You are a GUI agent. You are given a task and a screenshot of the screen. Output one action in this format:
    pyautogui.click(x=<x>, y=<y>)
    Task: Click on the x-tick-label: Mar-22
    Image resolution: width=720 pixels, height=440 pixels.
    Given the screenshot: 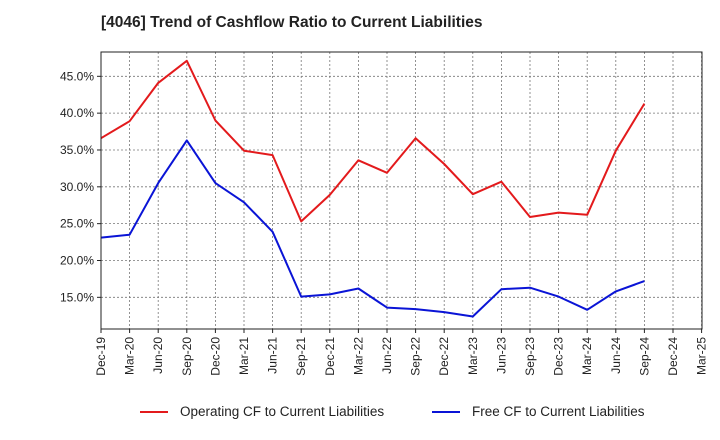 What is the action you would take?
    pyautogui.click(x=358, y=356)
    